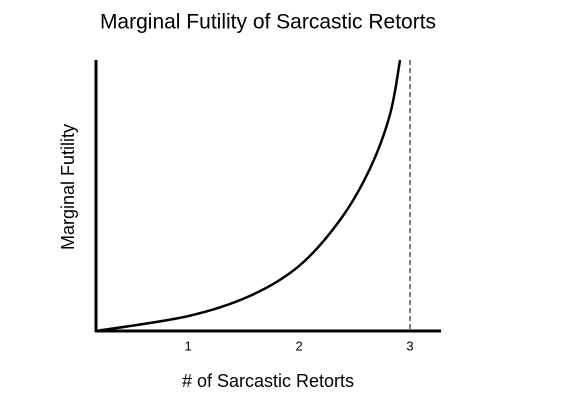 The image size is (580, 406). I want to click on y-axis-label: Marginal Futility, so click(68, 187).